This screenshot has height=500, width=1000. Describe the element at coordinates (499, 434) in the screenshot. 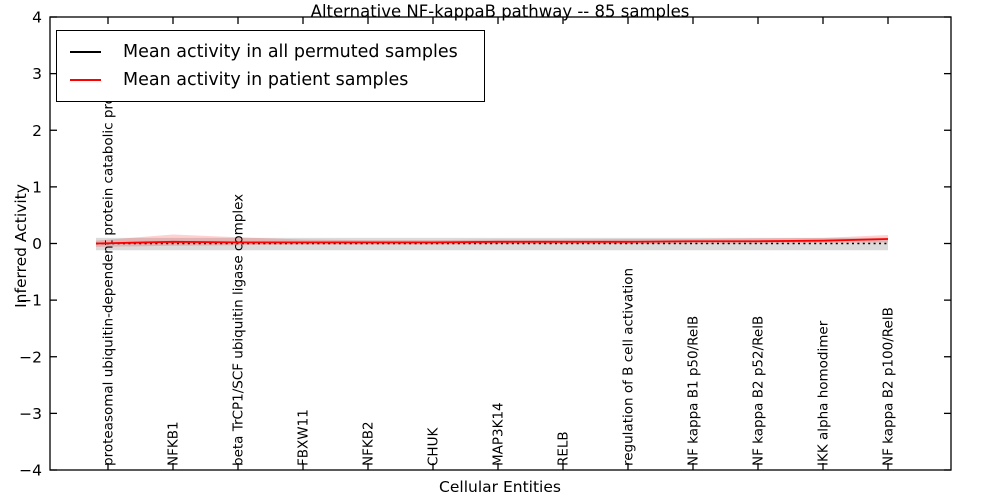

I see `x-category-label: MAP3K14` at that location.